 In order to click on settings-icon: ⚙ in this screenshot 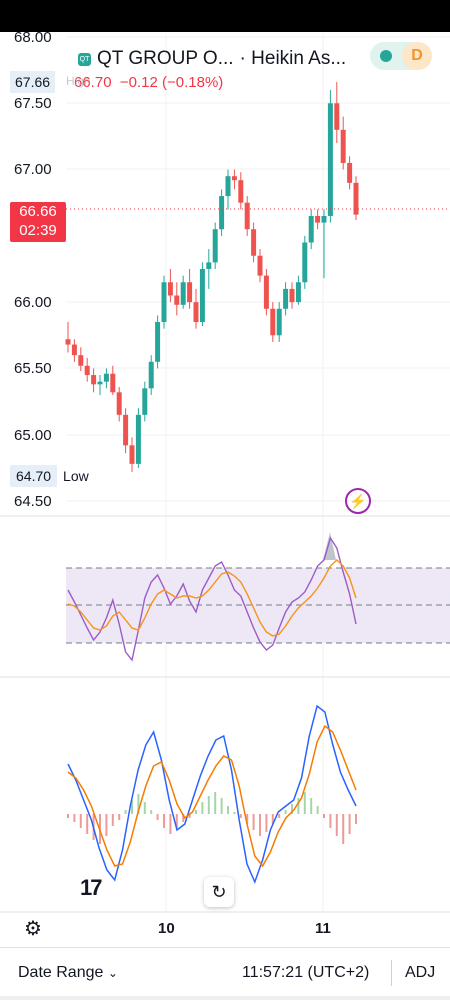, I will do `click(33, 929)`.